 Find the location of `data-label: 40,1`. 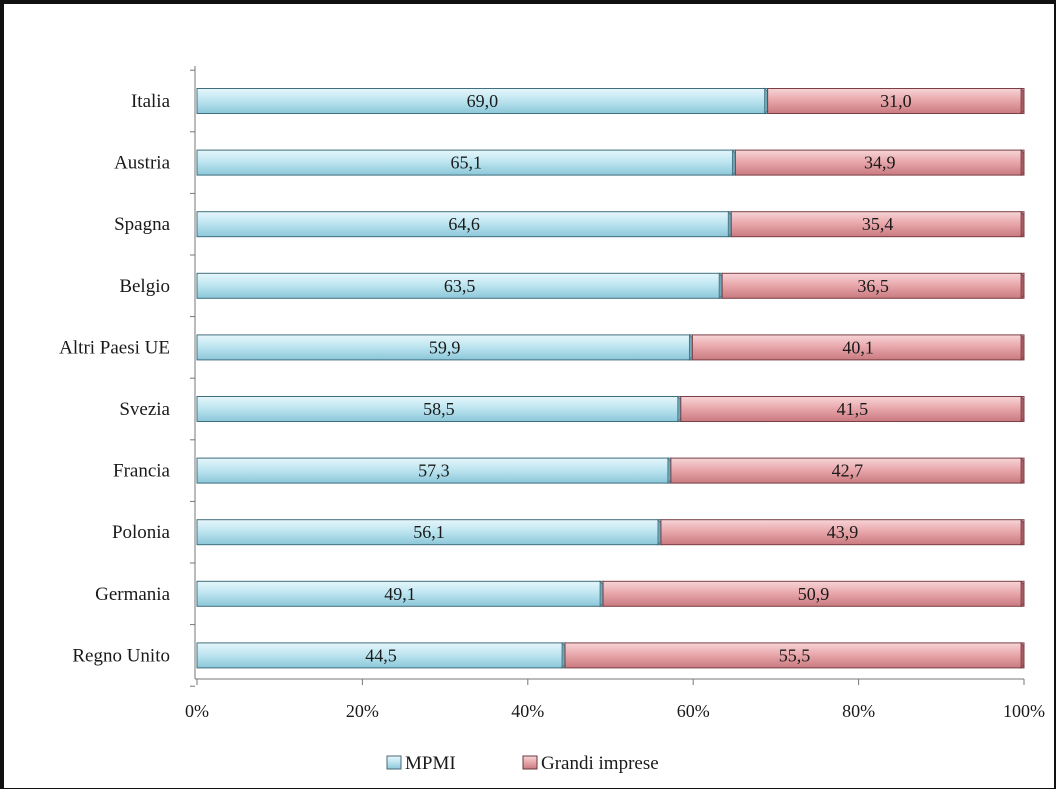

data-label: 40,1 is located at coordinates (858, 347).